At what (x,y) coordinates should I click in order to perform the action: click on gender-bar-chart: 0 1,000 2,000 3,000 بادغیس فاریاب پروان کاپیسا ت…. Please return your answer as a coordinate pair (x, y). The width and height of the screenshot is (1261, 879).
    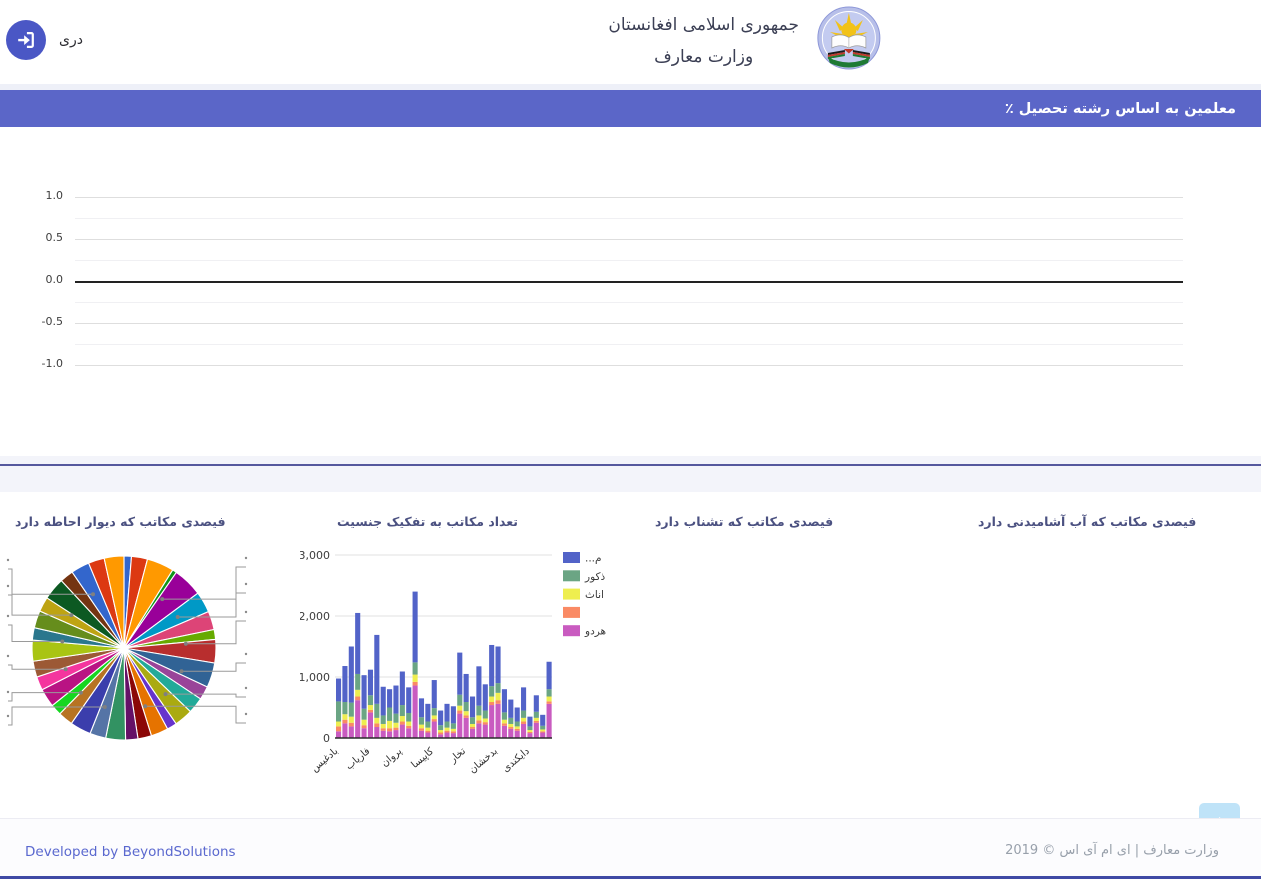
    Looking at the image, I should click on (465, 666).